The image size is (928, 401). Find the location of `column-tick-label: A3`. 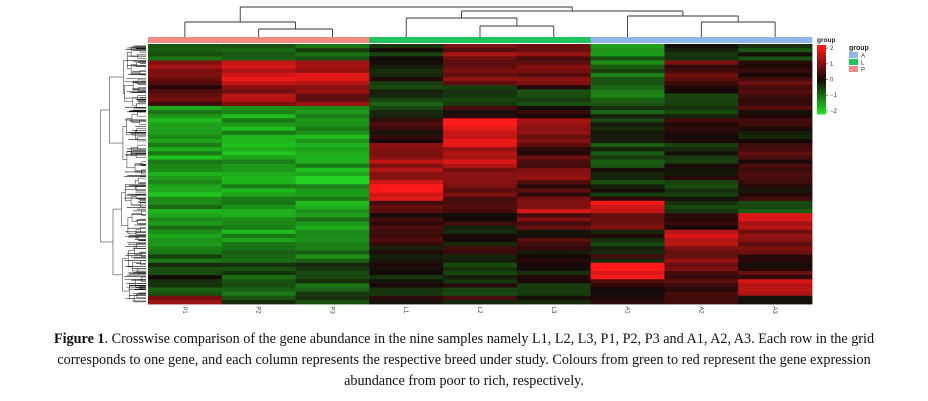

column-tick-label: A3 is located at coordinates (774, 310).